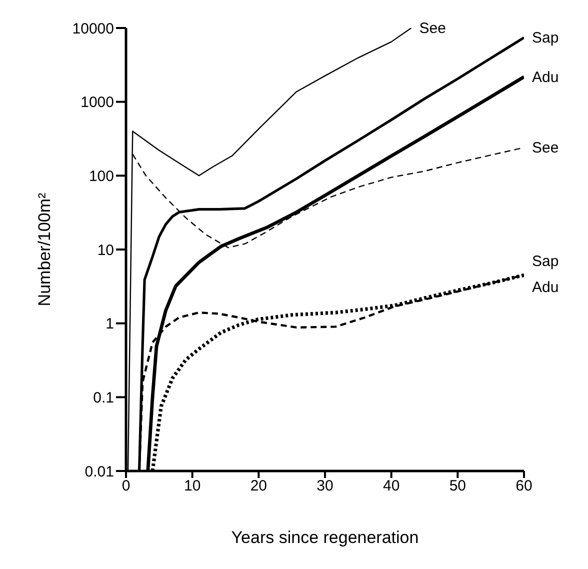  What do you see at coordinates (457, 486) in the screenshot?
I see `x-tick-label: 50` at bounding box center [457, 486].